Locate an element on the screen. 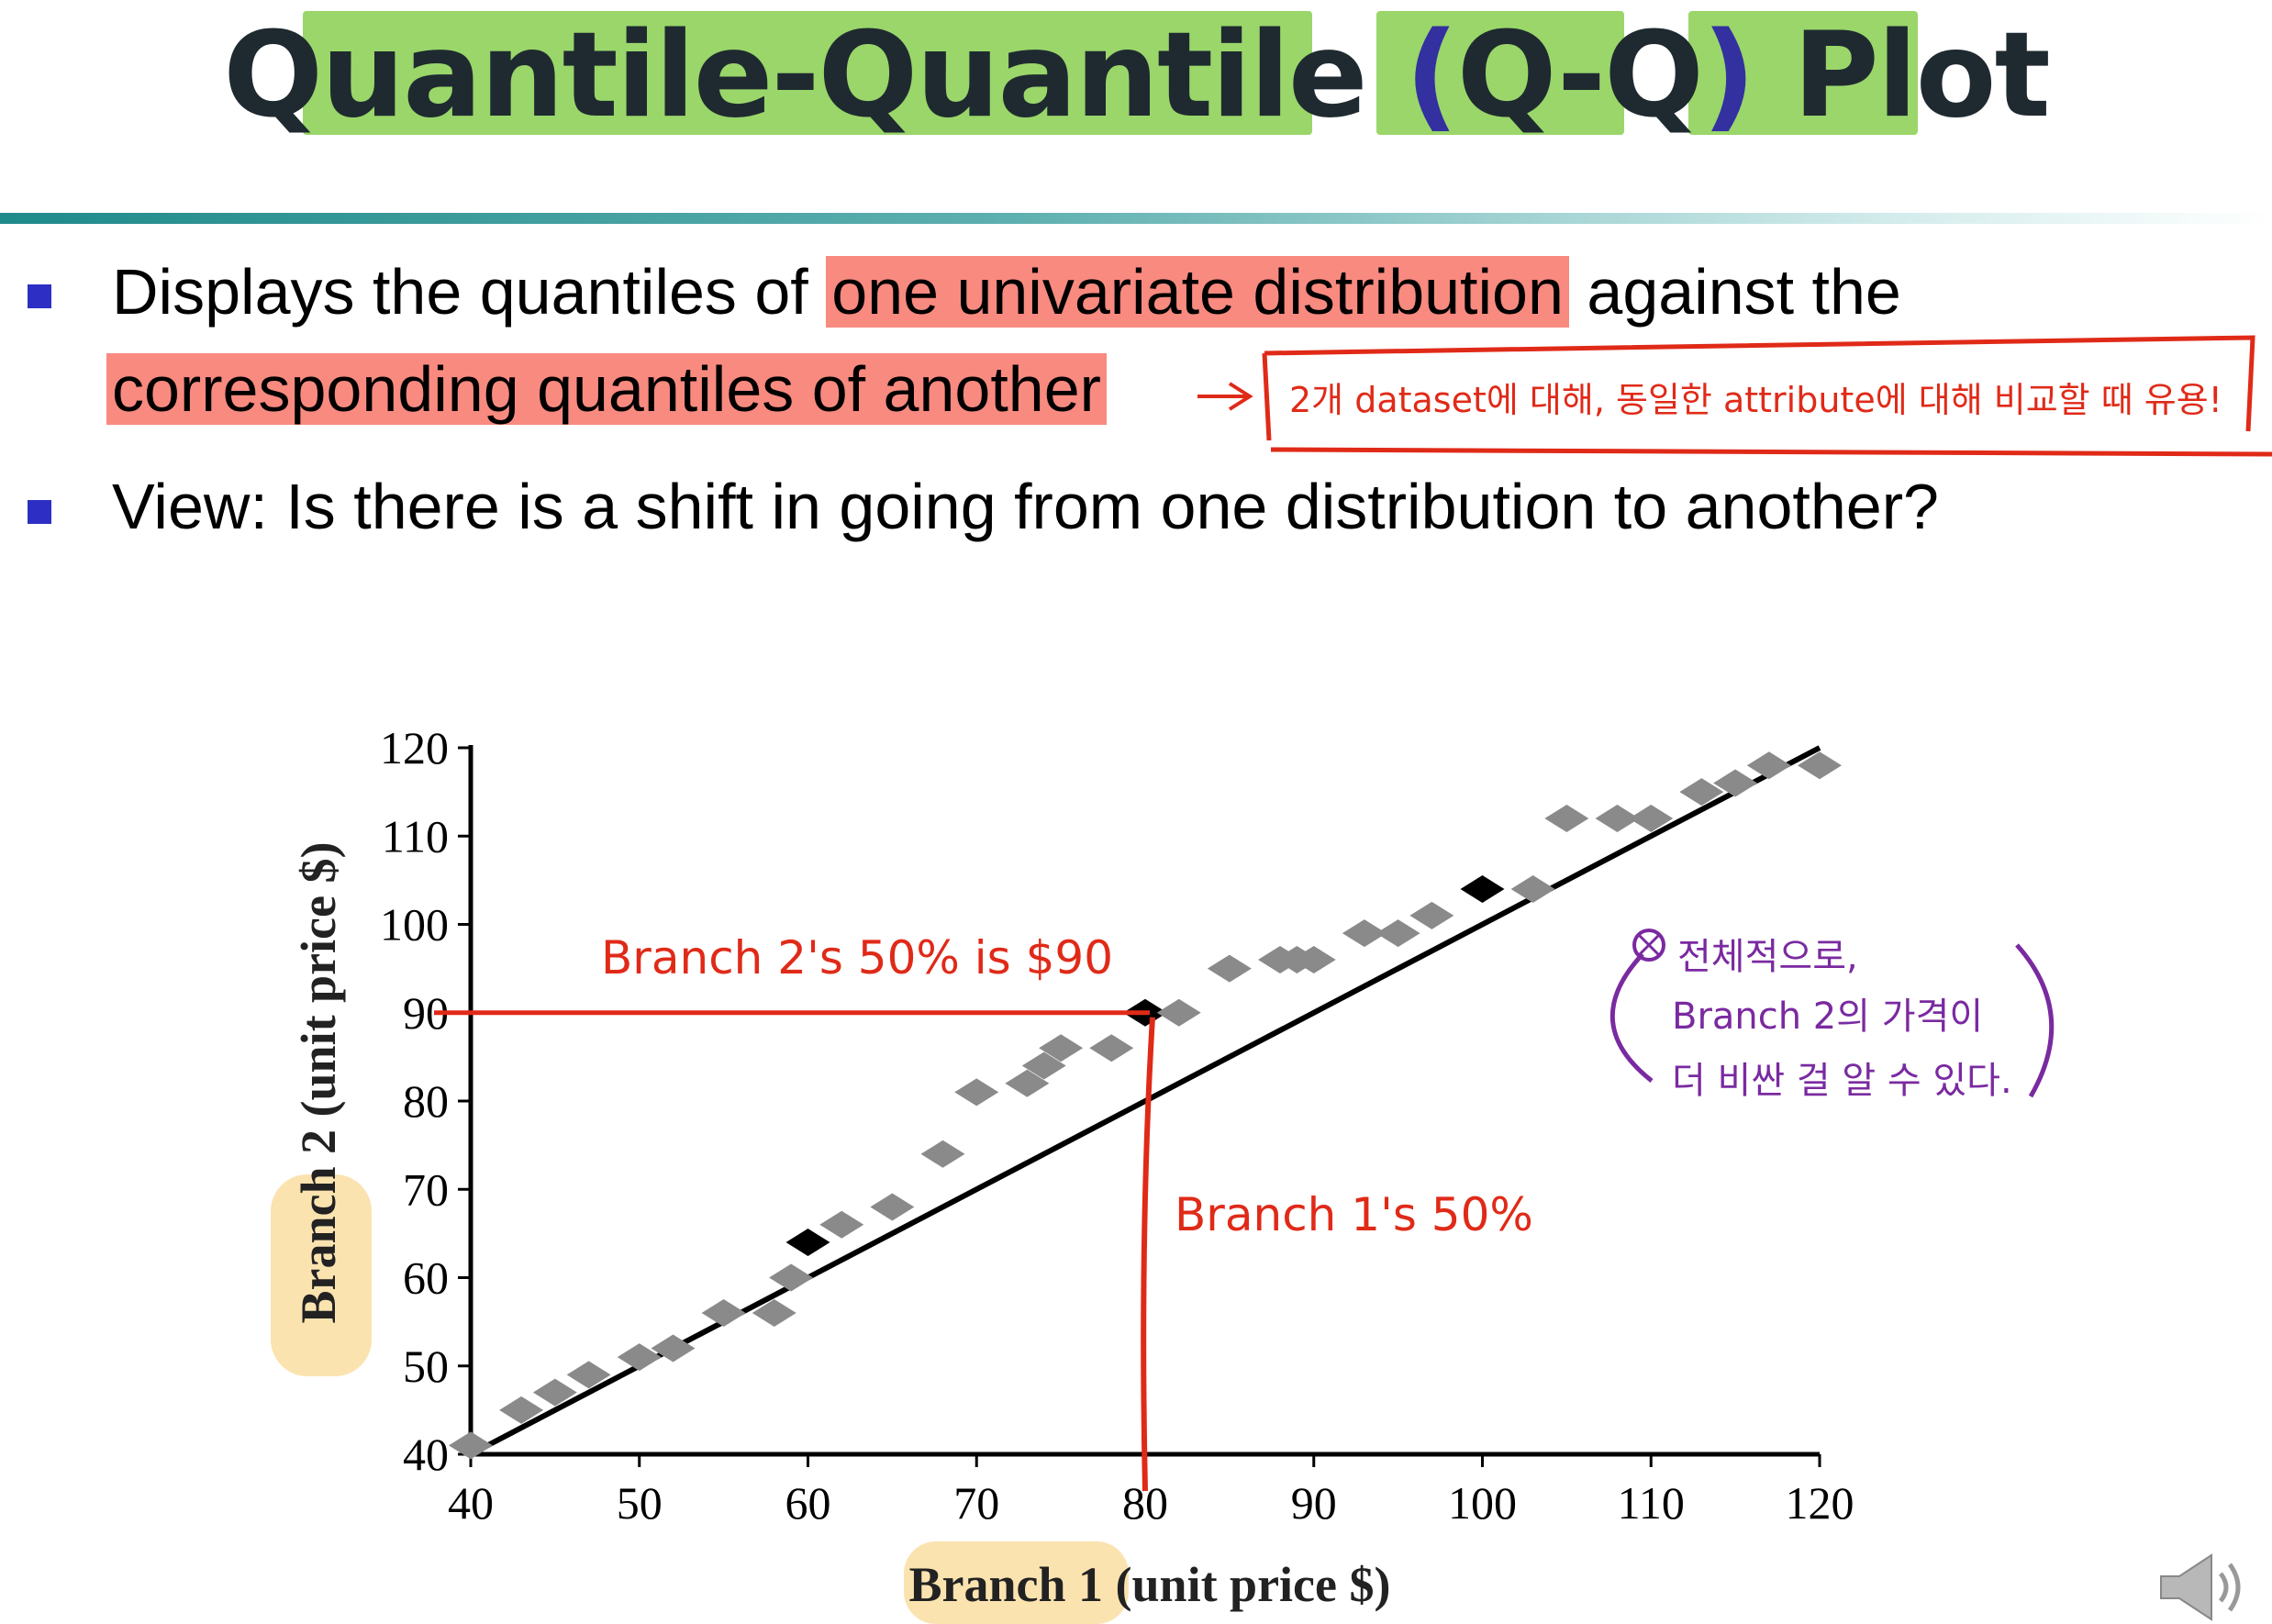 This screenshot has width=2272, height=1624. x-tick-label: 90 is located at coordinates (1314, 1503).